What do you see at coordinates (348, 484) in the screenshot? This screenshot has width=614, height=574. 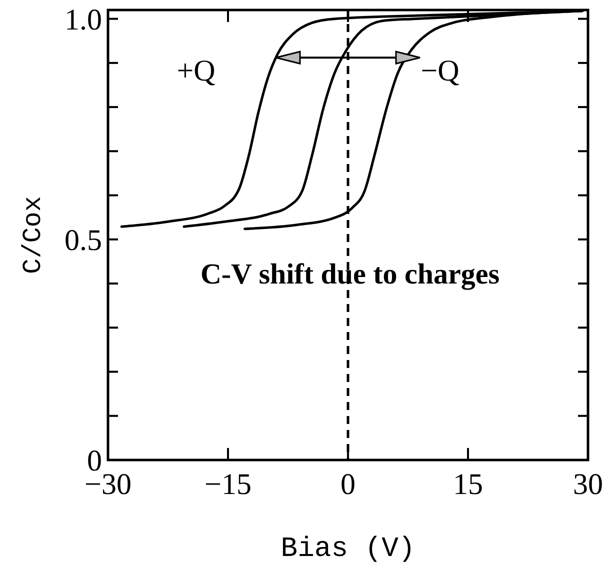 I see `x-tick-label: 0` at bounding box center [348, 484].